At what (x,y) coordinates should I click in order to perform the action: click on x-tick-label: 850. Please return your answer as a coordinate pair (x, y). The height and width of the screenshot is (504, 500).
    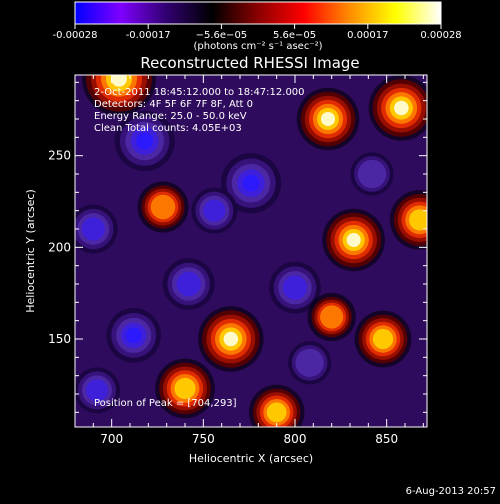
    Looking at the image, I should click on (386, 439).